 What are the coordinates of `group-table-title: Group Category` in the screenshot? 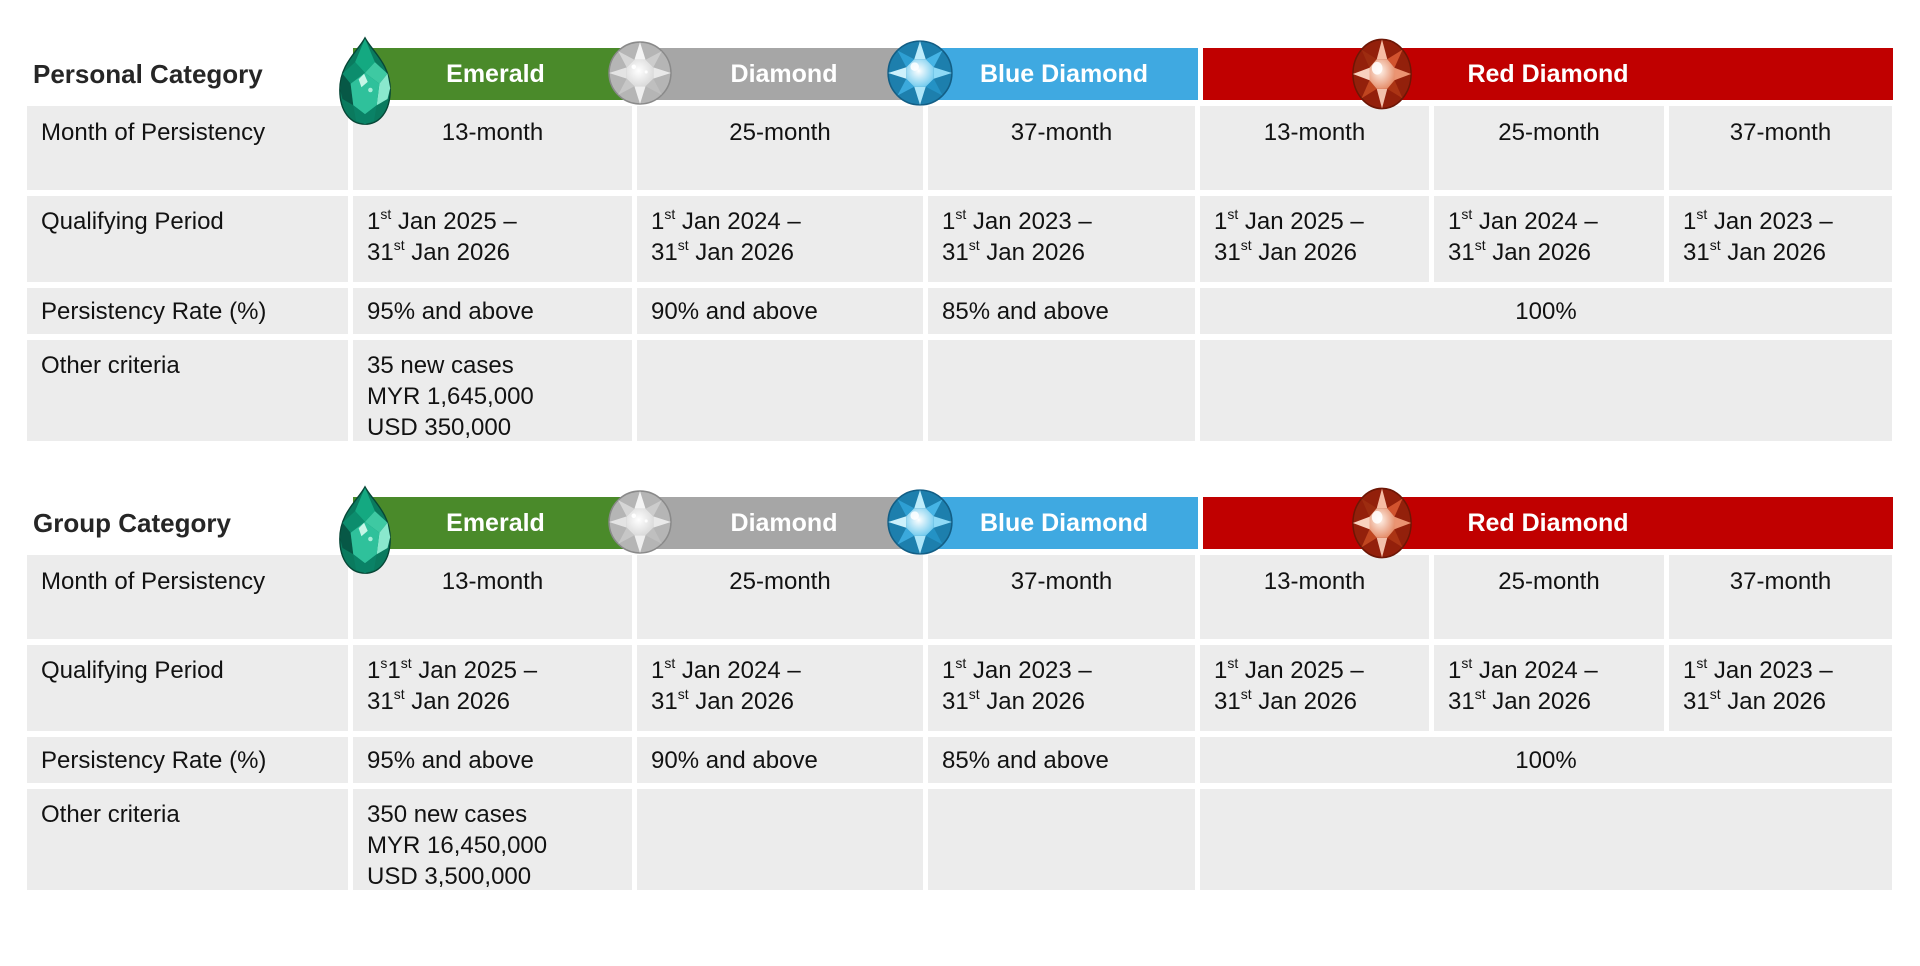 It's located at (132, 522).